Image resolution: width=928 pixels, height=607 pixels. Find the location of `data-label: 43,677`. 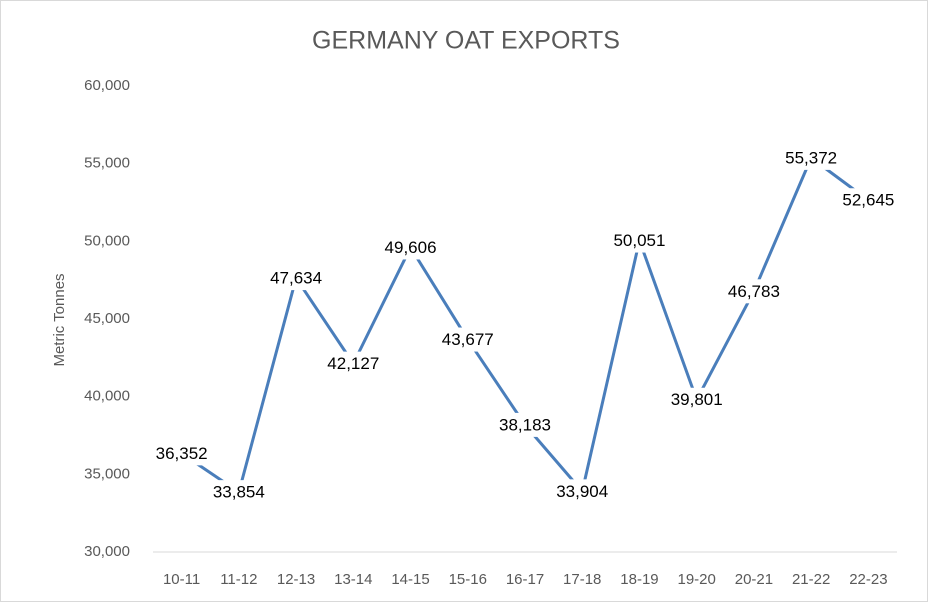

data-label: 43,677 is located at coordinates (468, 339).